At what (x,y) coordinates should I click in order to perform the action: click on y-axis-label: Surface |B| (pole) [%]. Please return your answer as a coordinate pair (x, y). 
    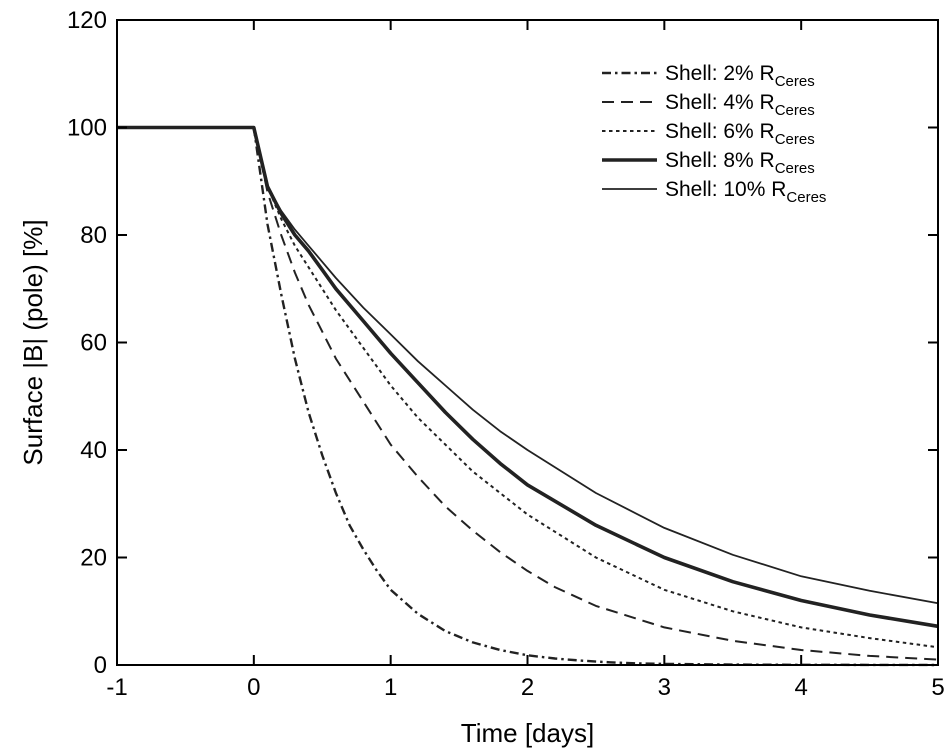
    Looking at the image, I should click on (33, 342).